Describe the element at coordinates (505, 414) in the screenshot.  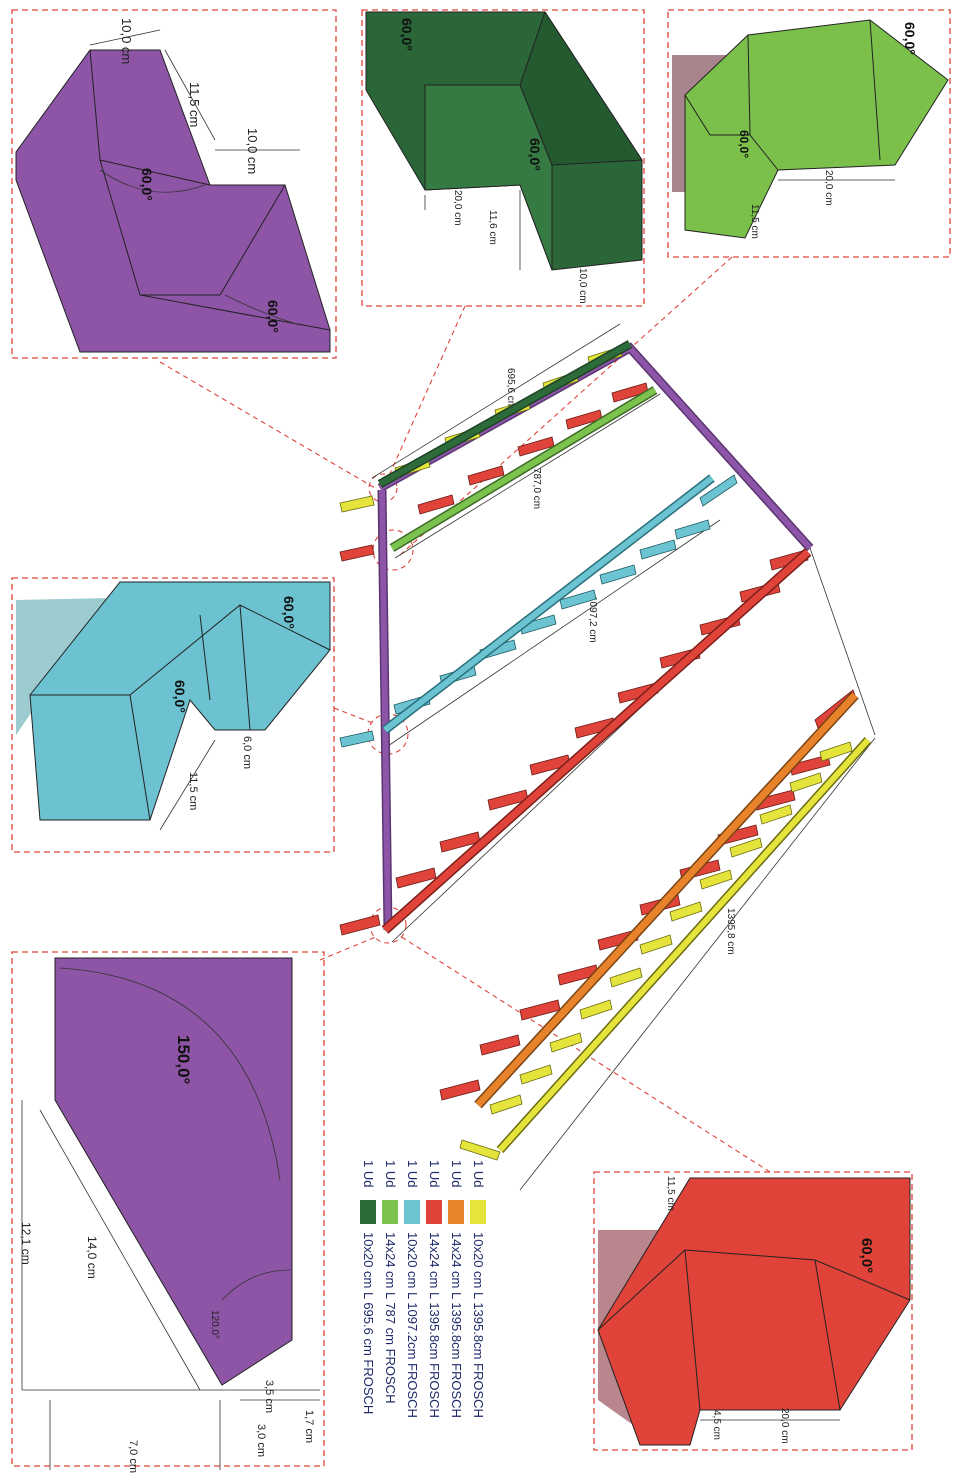
I see `dark-green-beam` at that location.